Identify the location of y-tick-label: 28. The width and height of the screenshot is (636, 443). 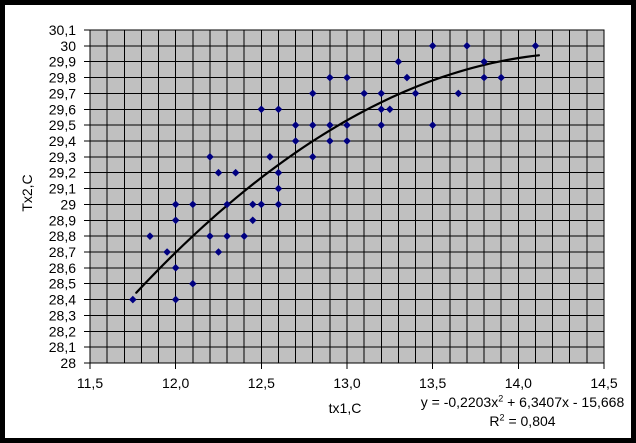
(68, 363).